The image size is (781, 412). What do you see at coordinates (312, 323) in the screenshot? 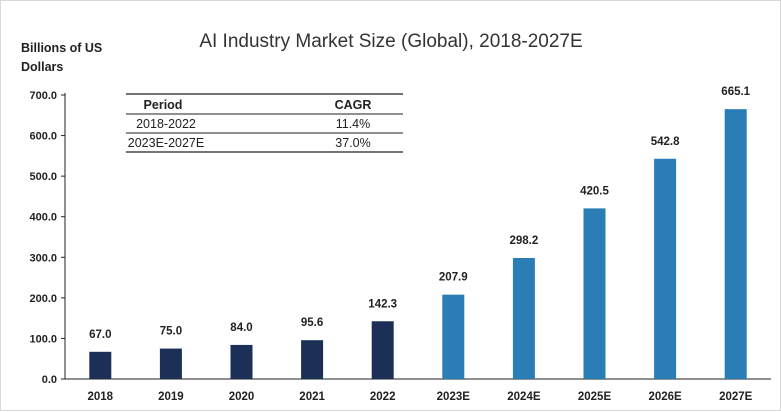
I see `data-label-2021: 95.6` at bounding box center [312, 323].